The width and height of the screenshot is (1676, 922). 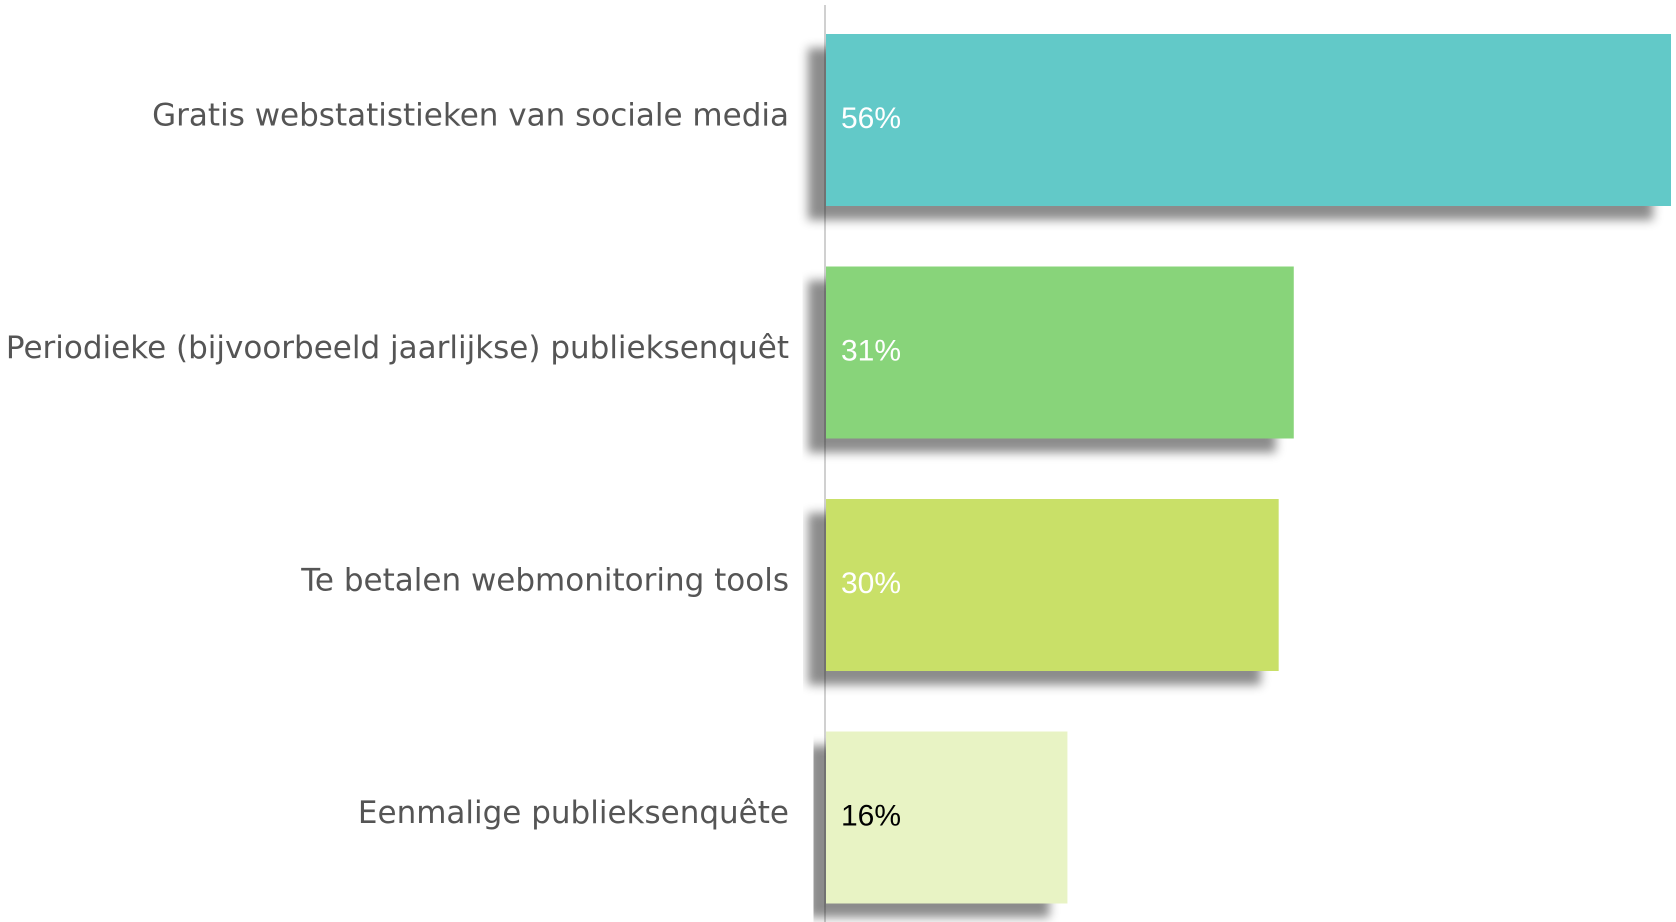 I want to click on value-label: 16%, so click(x=871, y=815).